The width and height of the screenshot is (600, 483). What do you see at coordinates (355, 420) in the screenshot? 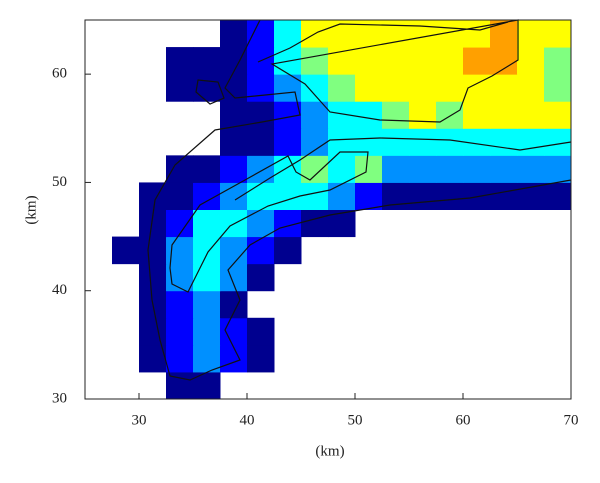
I see `x-tick-label: 50` at bounding box center [355, 420].